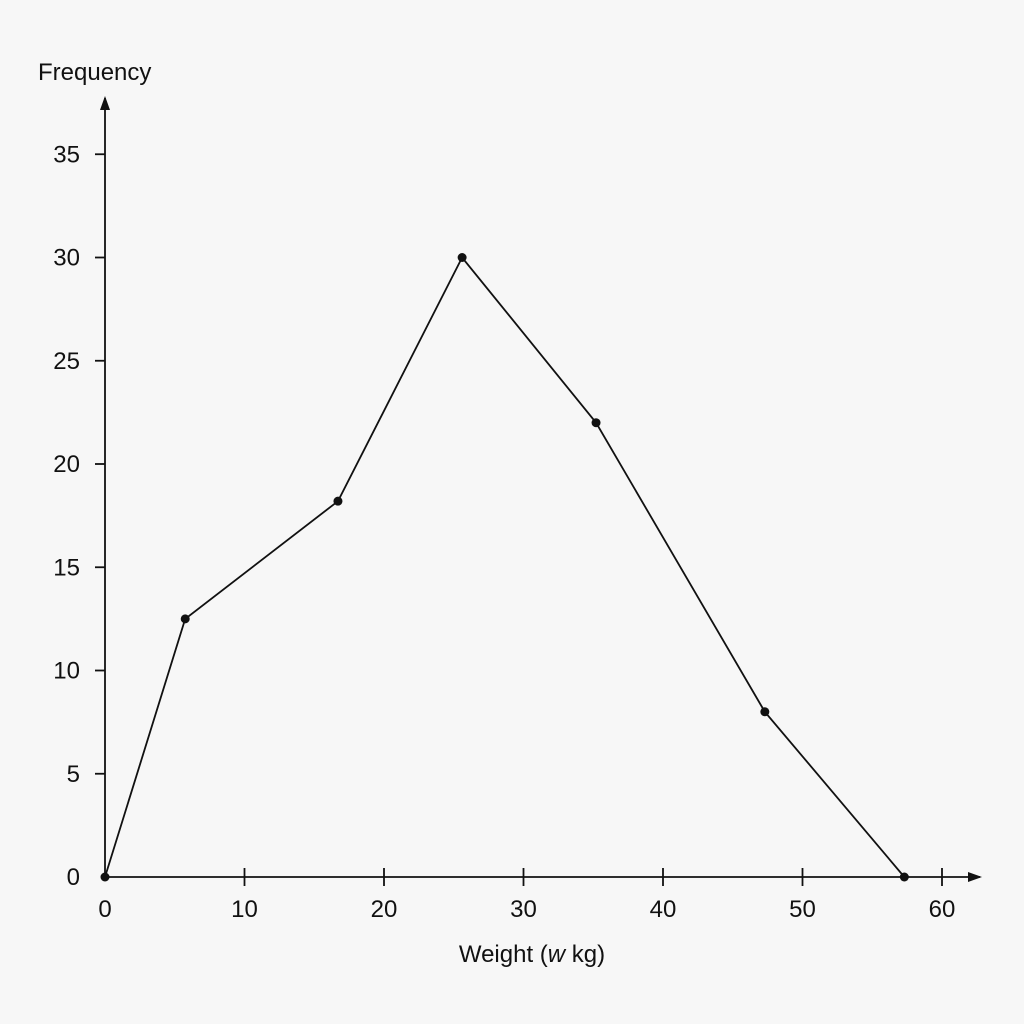  I want to click on x-tick-label: 60, so click(942, 909).